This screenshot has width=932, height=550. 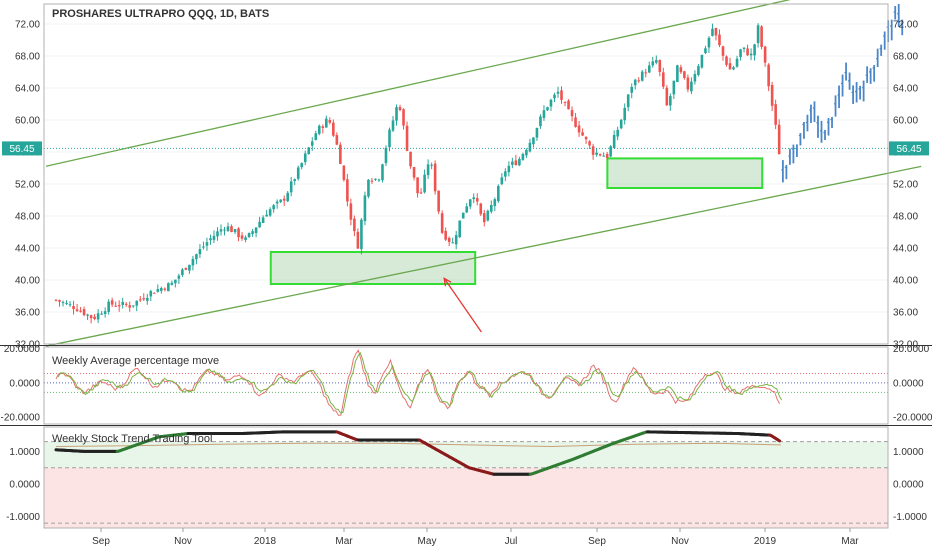 I want to click on trend-tick-label-left: 1.0000, so click(x=24, y=452).